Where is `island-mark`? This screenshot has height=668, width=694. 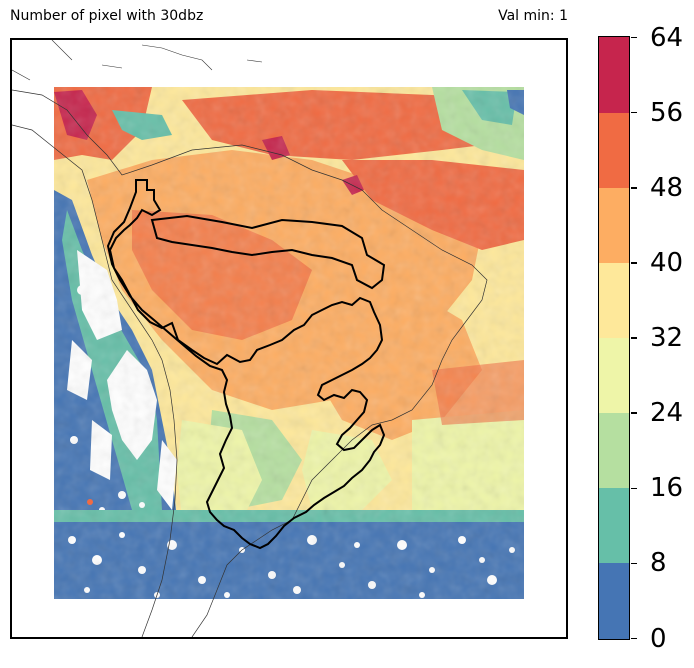
island-mark is located at coordinates (90, 502).